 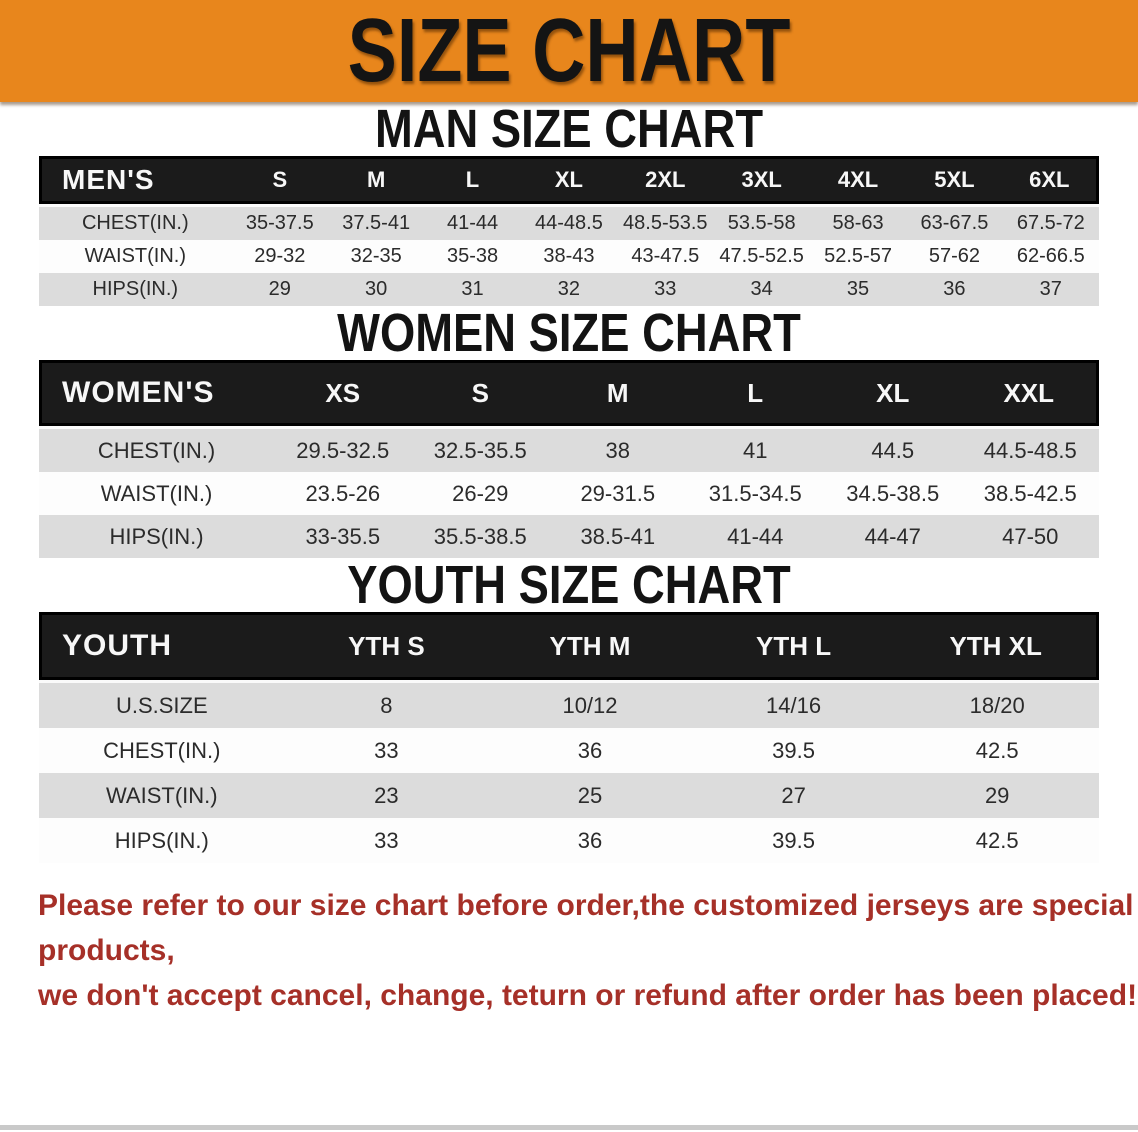 What do you see at coordinates (893, 449) in the screenshot?
I see `size-value-cell: 44.5` at bounding box center [893, 449].